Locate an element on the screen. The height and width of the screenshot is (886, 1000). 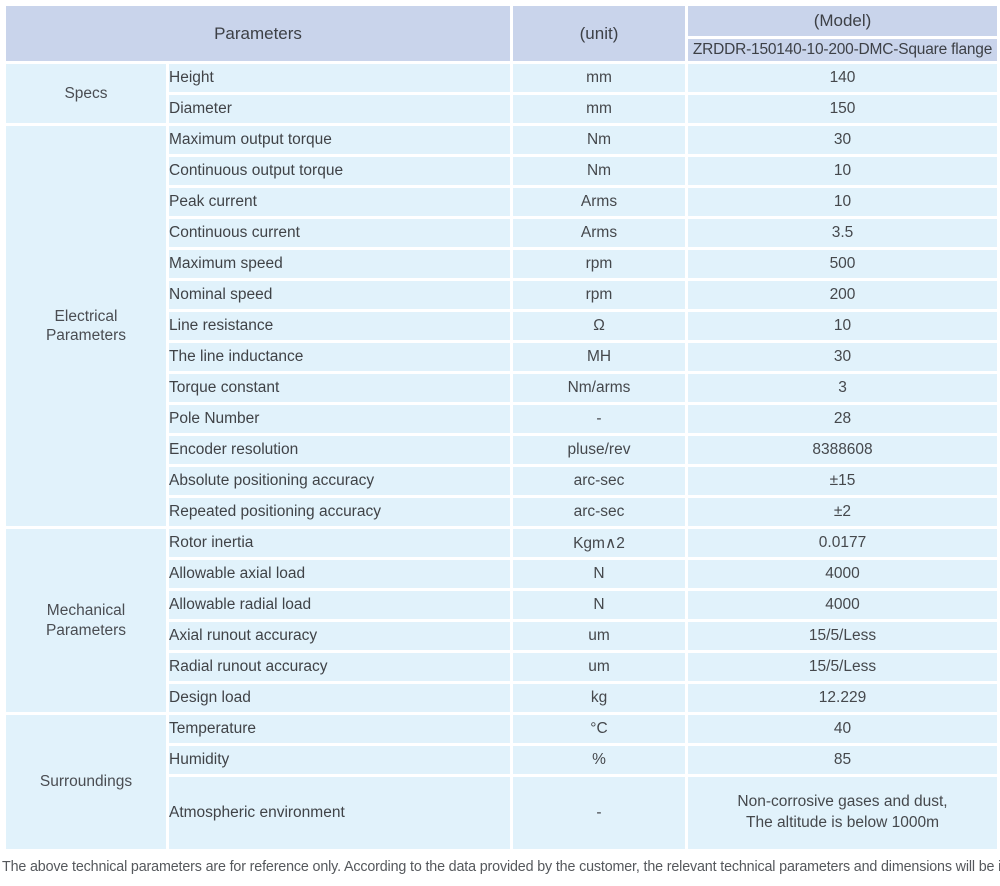
parameter-cell: Peak current is located at coordinates (339, 202).